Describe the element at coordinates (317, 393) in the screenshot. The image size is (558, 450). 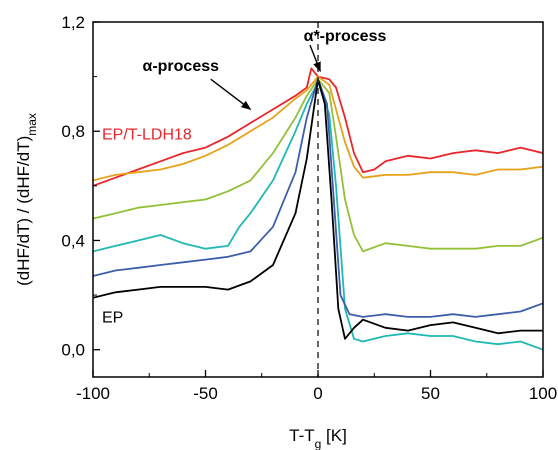
I see `x-tick-label: 0` at that location.